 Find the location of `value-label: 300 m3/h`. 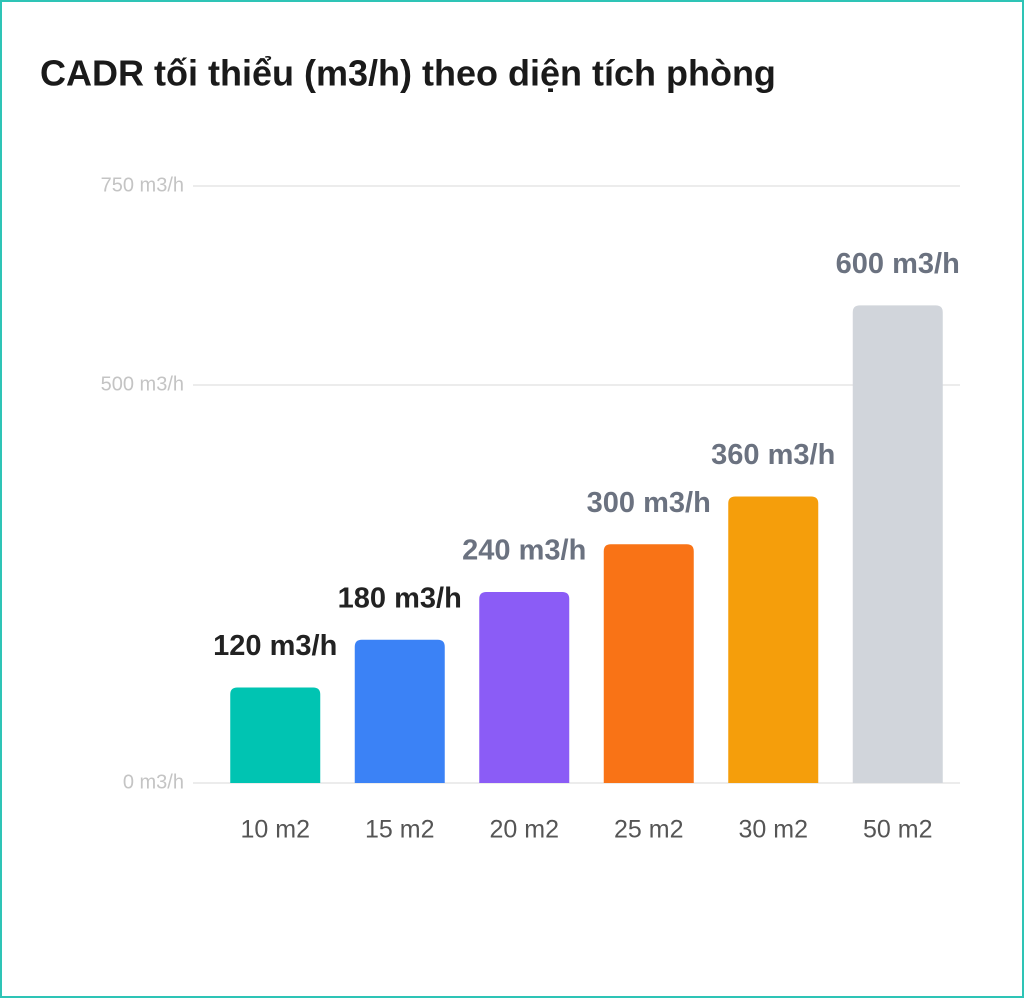

value-label: 300 m3/h is located at coordinates (649, 503).